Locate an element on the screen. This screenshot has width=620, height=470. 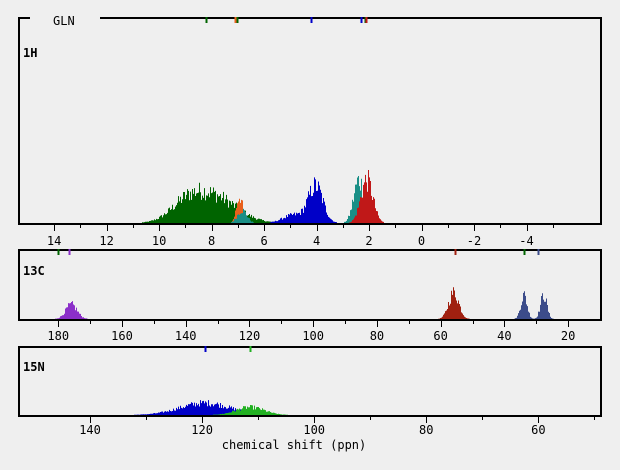
spectrum-area-15n is located at coordinates (211, 407).